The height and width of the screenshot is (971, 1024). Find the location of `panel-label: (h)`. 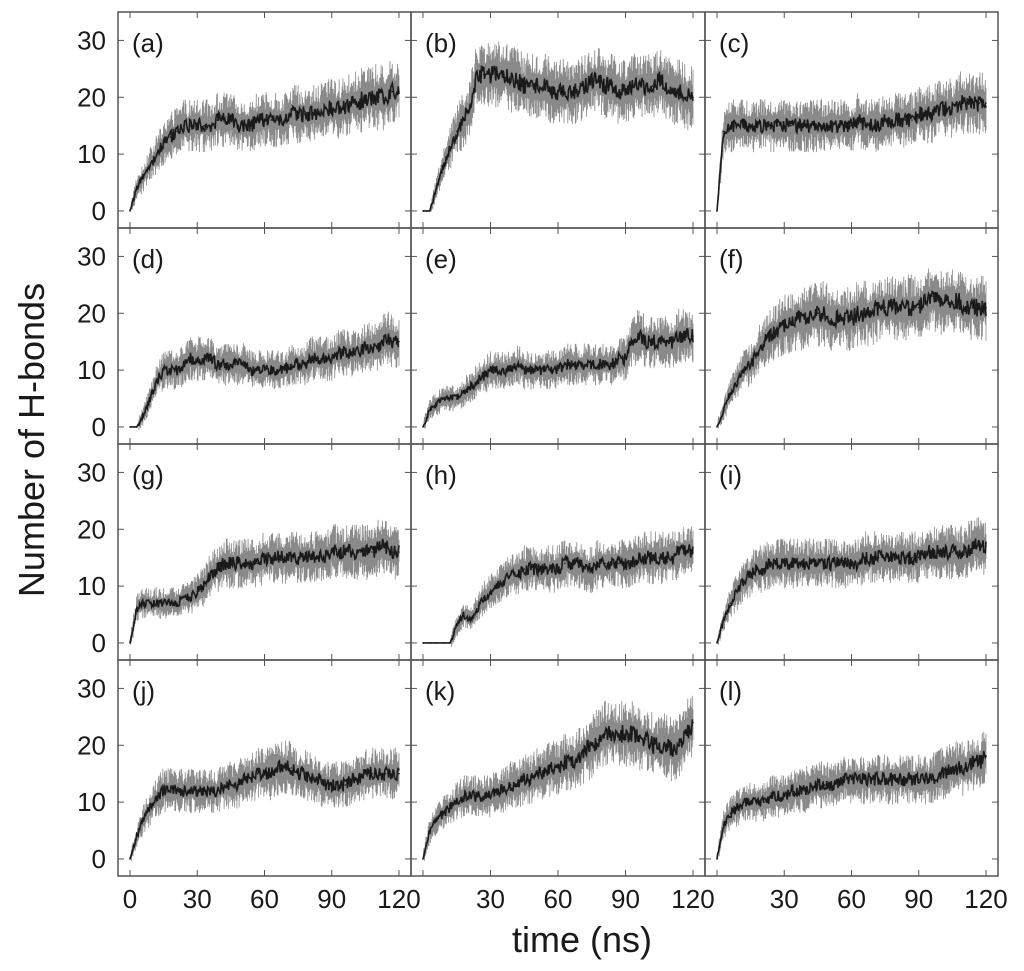

panel-label: (h) is located at coordinates (441, 475).